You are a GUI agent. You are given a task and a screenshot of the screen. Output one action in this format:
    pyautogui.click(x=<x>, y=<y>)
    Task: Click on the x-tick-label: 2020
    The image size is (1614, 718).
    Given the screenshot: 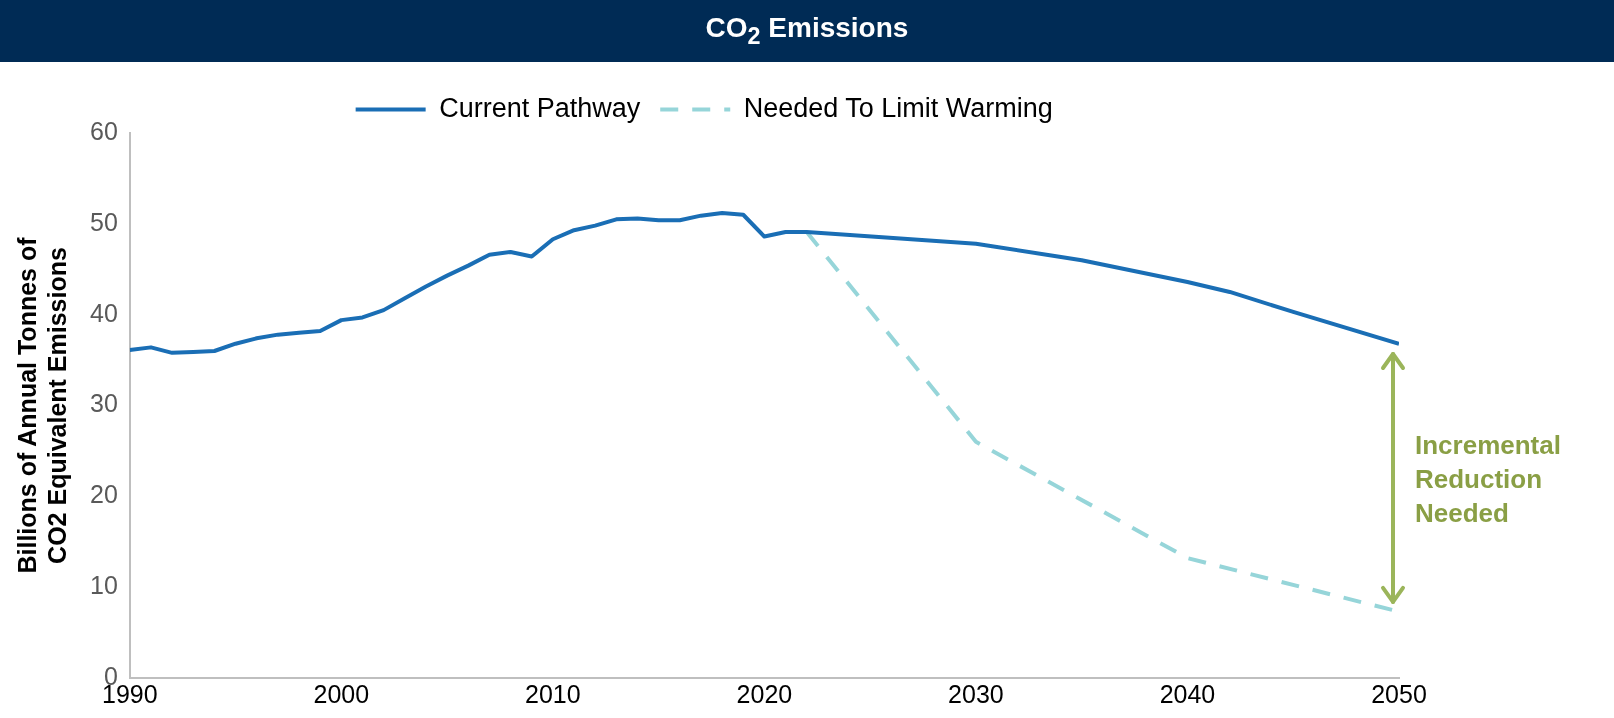 What is the action you would take?
    pyautogui.click(x=764, y=693)
    